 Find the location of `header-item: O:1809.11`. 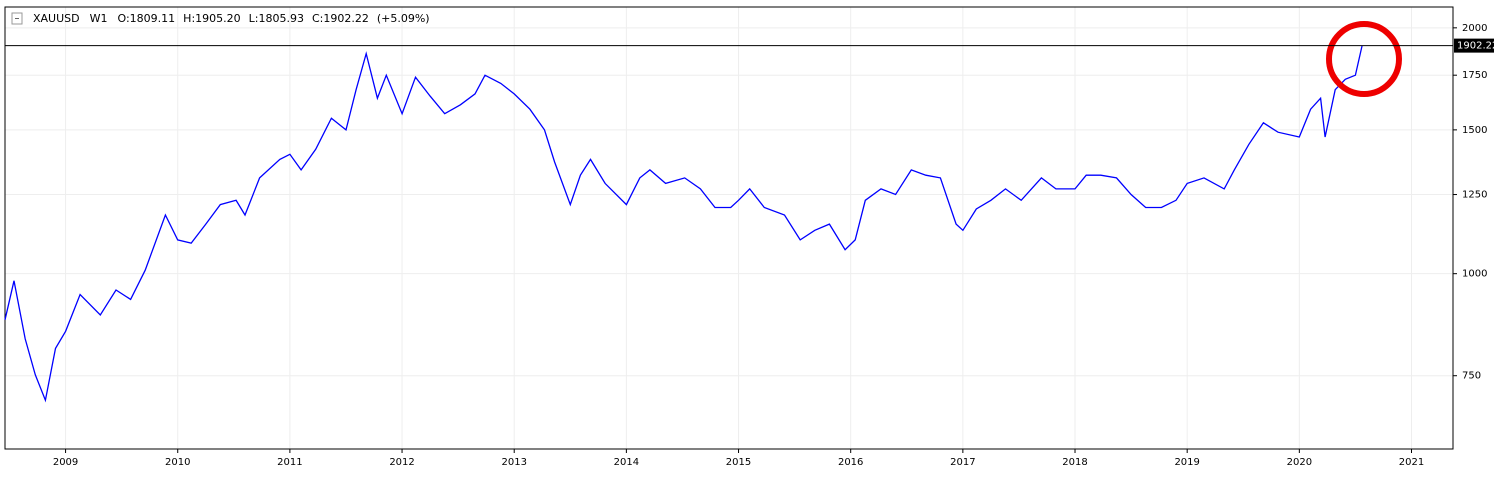

header-item: O:1809.11 is located at coordinates (147, 18).